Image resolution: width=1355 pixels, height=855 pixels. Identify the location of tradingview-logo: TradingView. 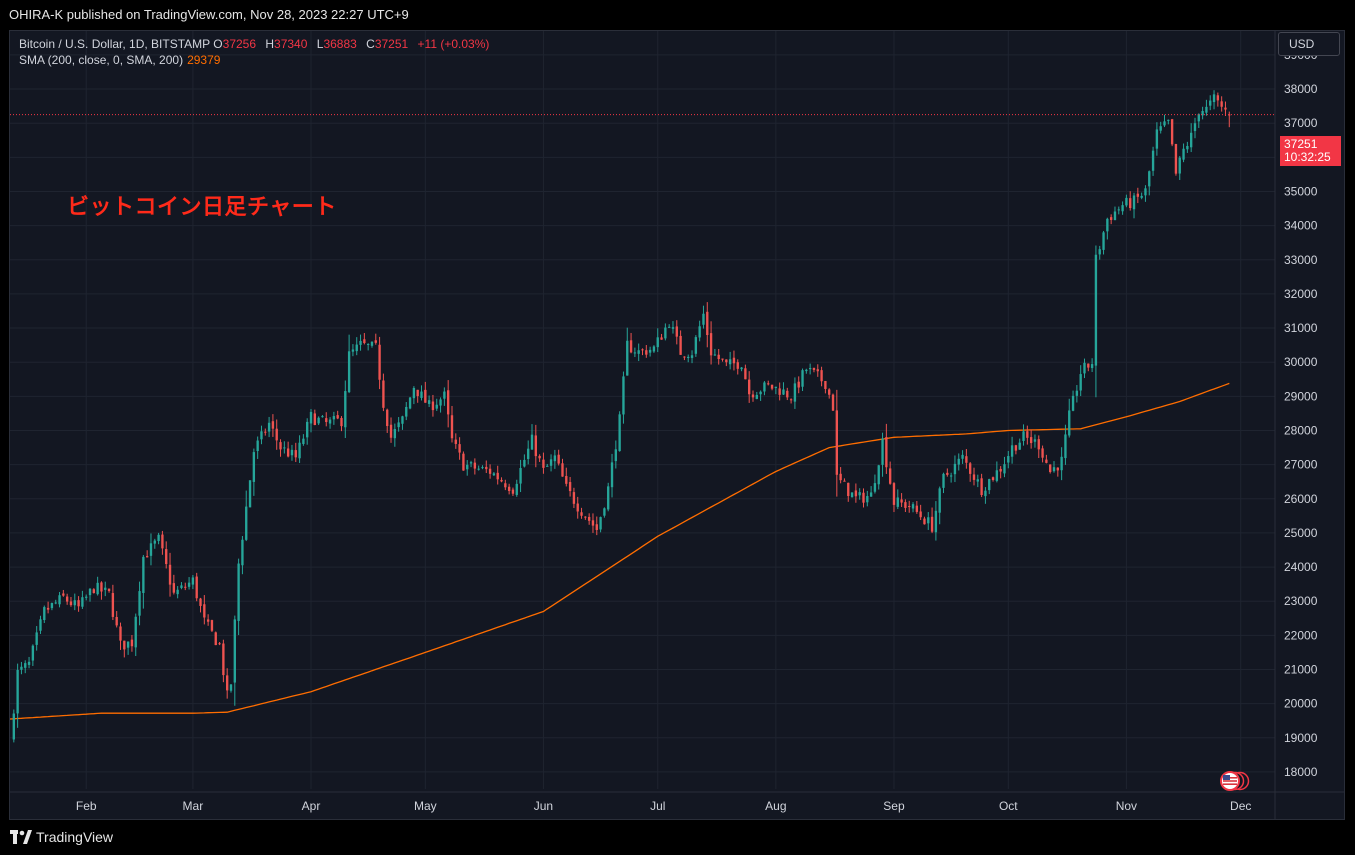
(61, 837).